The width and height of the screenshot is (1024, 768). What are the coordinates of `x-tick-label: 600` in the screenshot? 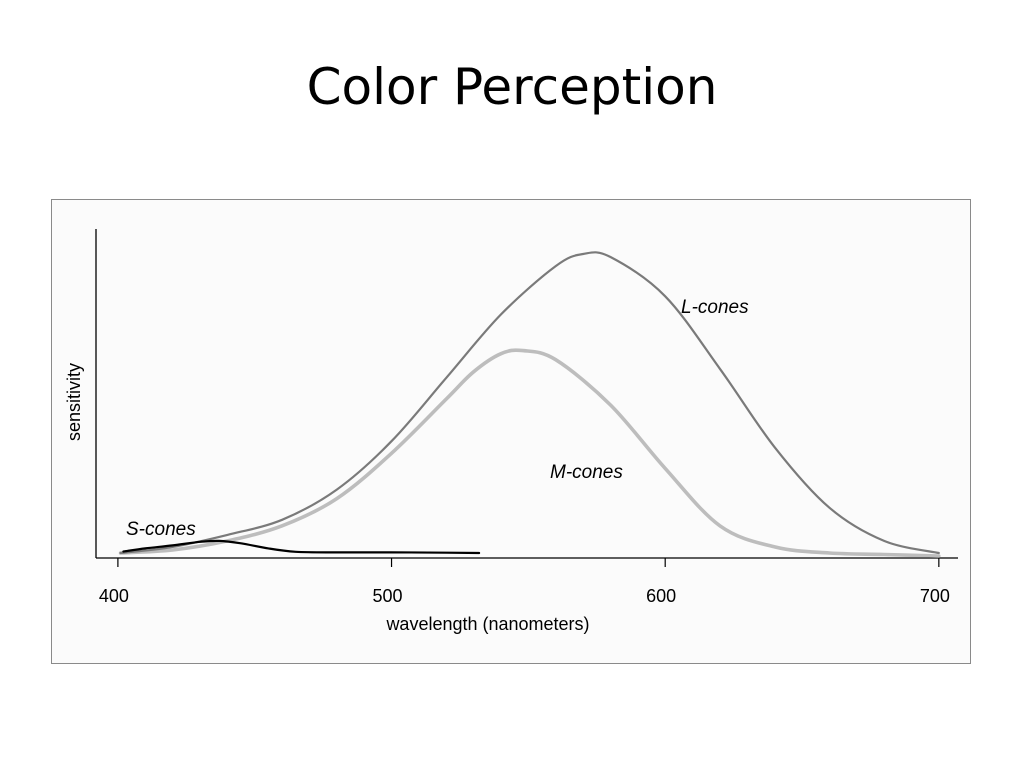 It's located at (661, 596).